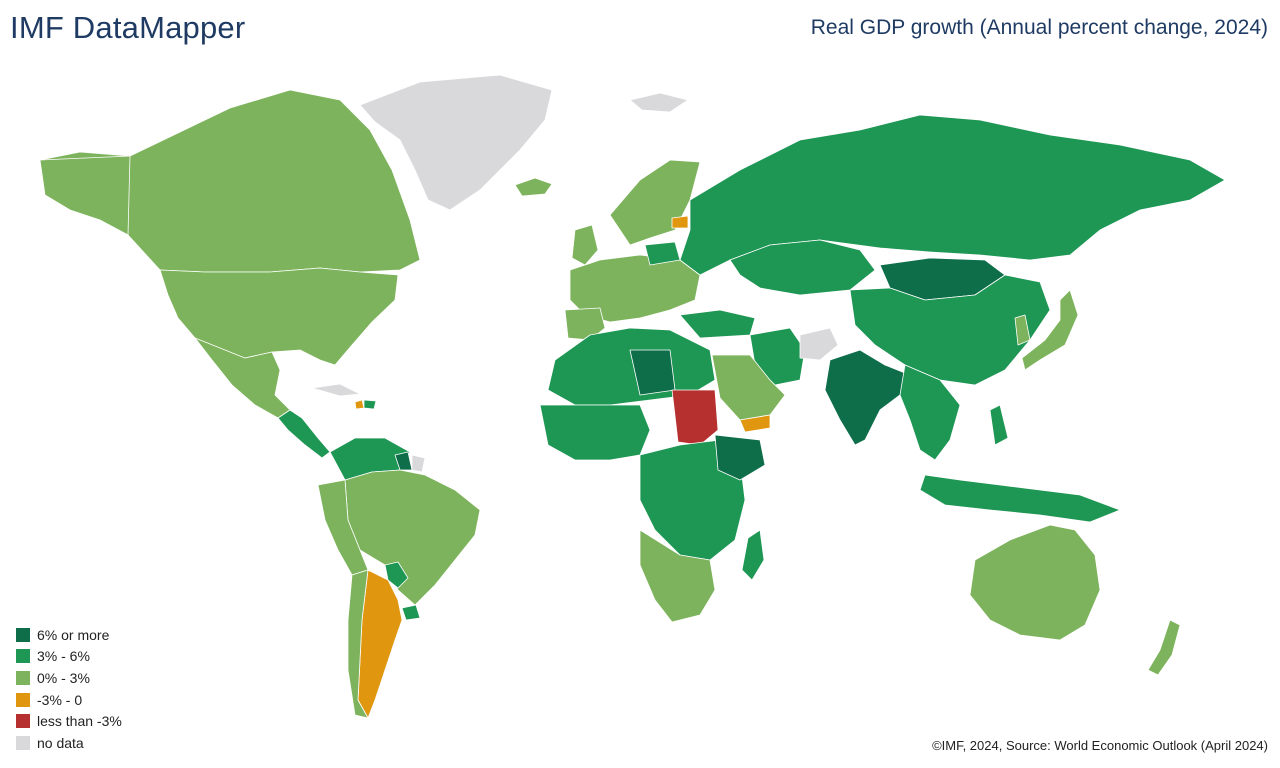 This screenshot has height=768, width=1280. Describe the element at coordinates (304, 434) in the screenshot. I see `country-central-america` at that location.